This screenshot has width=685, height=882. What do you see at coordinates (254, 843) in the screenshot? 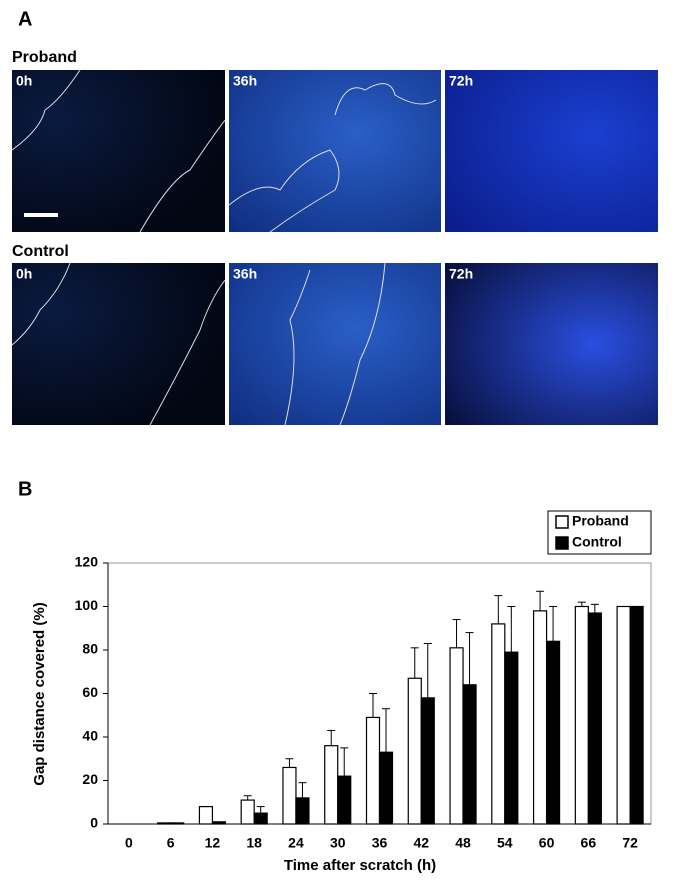
I see `x-tick-label: 18` at bounding box center [254, 843].